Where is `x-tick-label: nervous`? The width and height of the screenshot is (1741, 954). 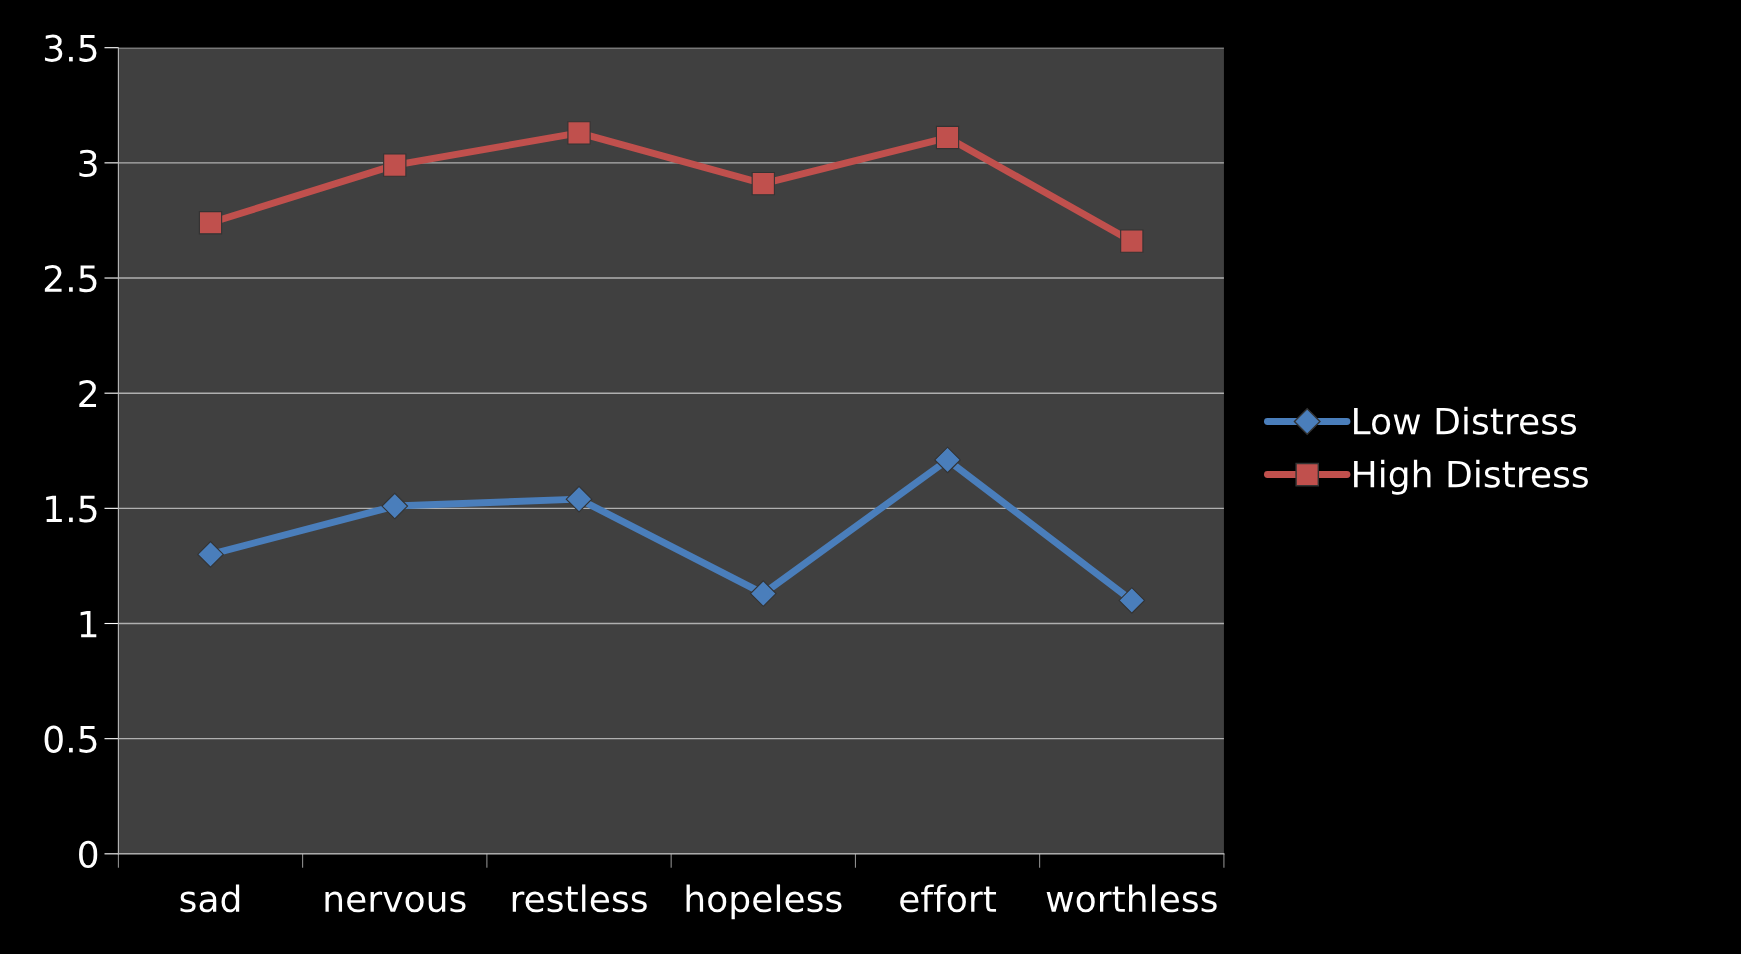
x-tick-label: nervous is located at coordinates (395, 902).